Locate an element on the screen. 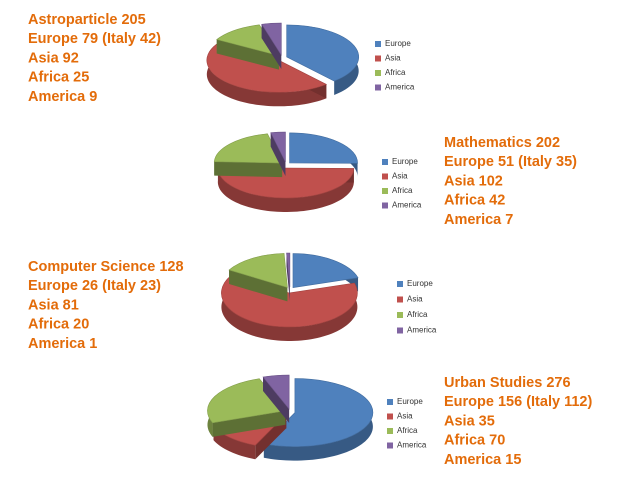  annotation: Europe 79 (Italy 42) is located at coordinates (94, 39).